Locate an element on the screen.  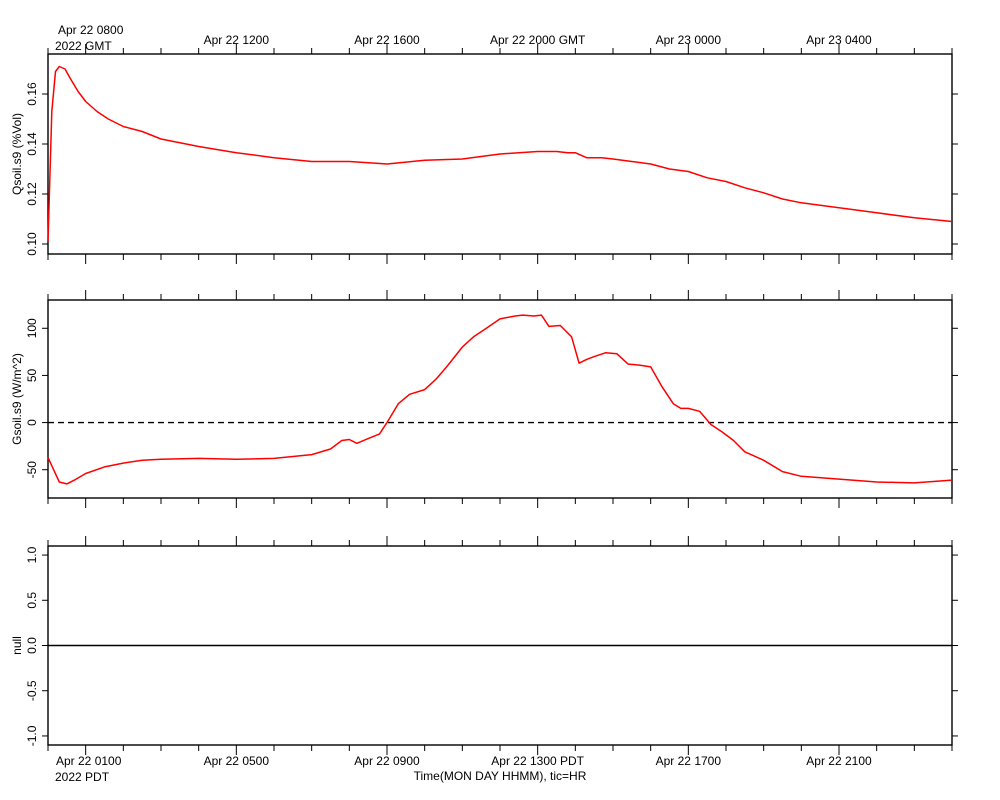
y-tick-label: -0.5 is located at coordinates (32, 690).